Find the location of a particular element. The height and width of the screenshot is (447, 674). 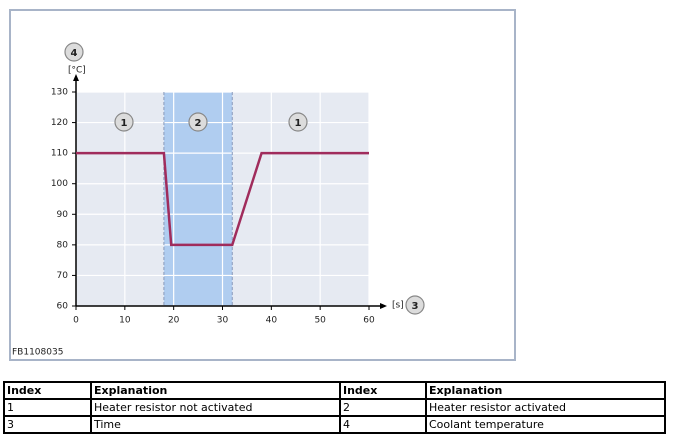

x-unit: [s] is located at coordinates (398, 306).